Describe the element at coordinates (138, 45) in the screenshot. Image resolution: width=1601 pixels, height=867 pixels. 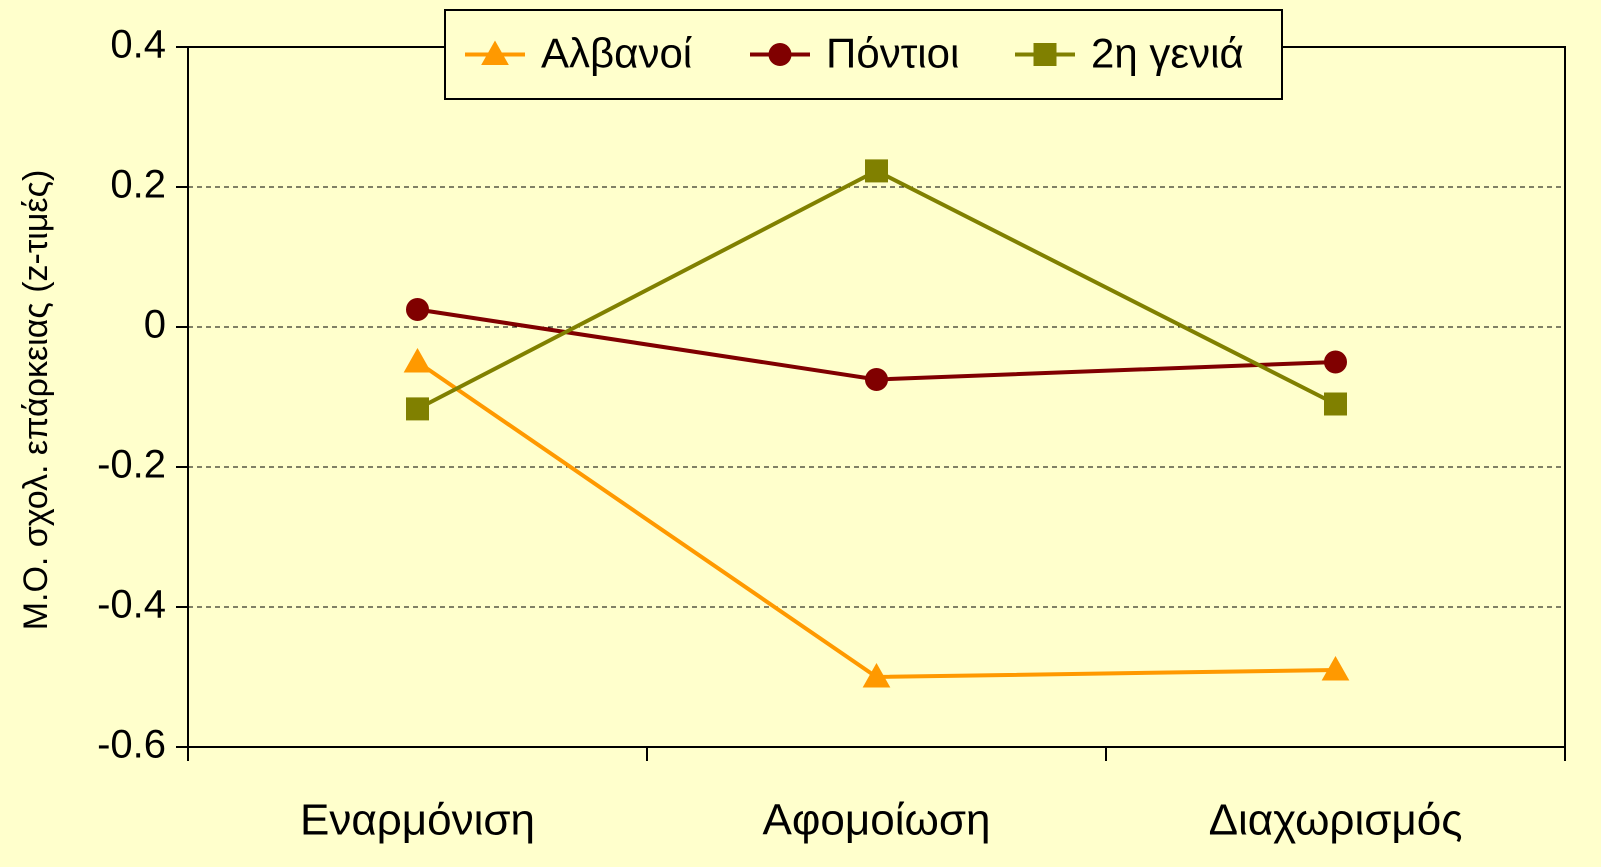
I see `y-tick-label: 0.4` at that location.